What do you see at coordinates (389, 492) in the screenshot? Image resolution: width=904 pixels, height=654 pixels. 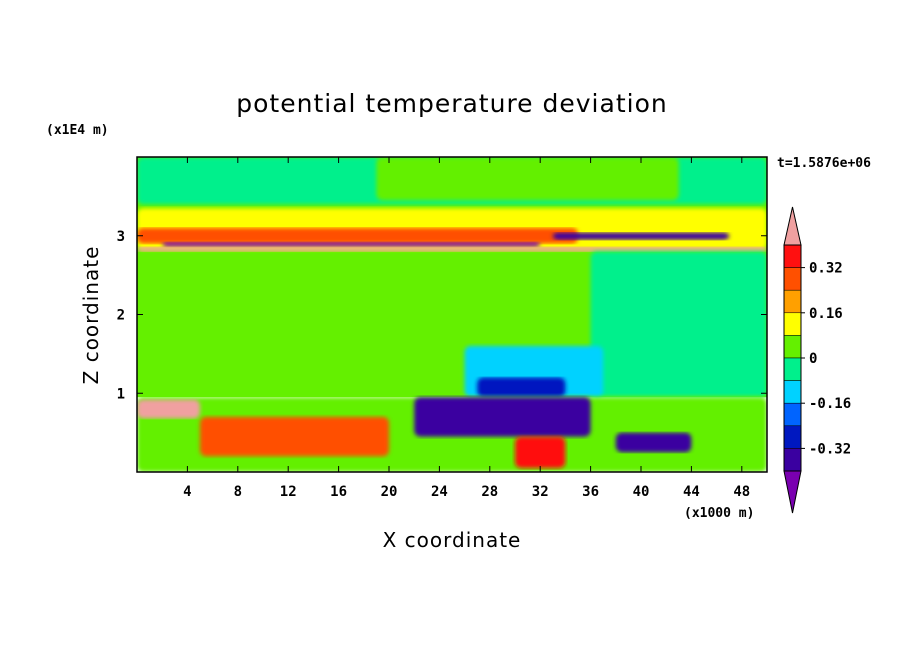 I see `x-tick-label: 20` at bounding box center [389, 492].